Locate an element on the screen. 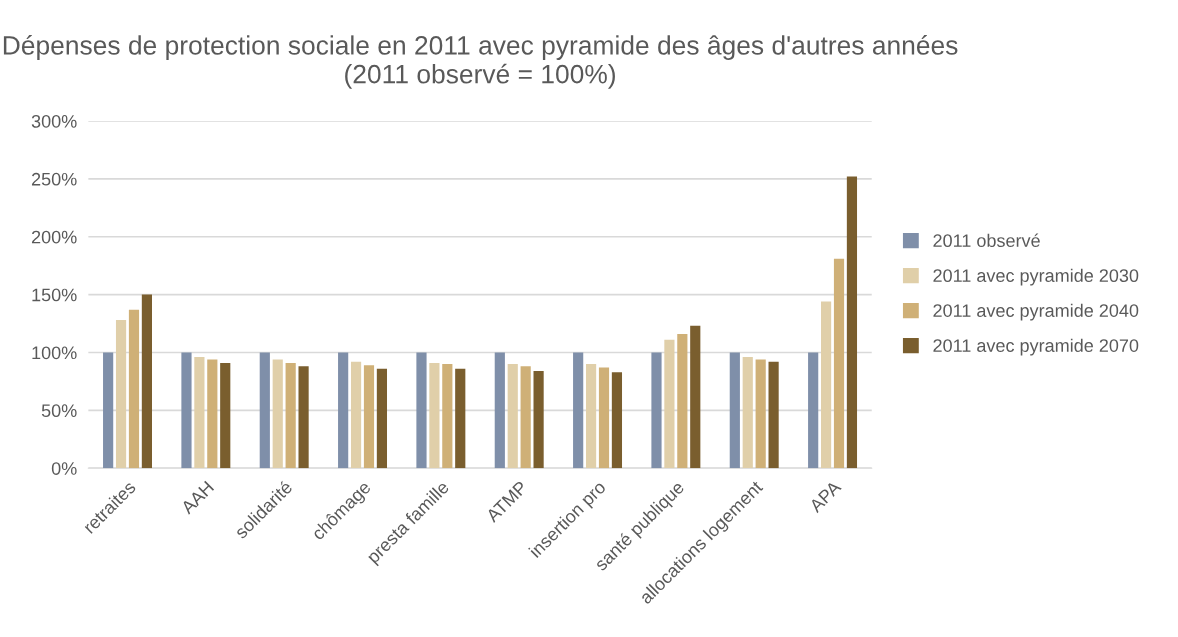  y-tick-label: 300% is located at coordinates (54, 121).